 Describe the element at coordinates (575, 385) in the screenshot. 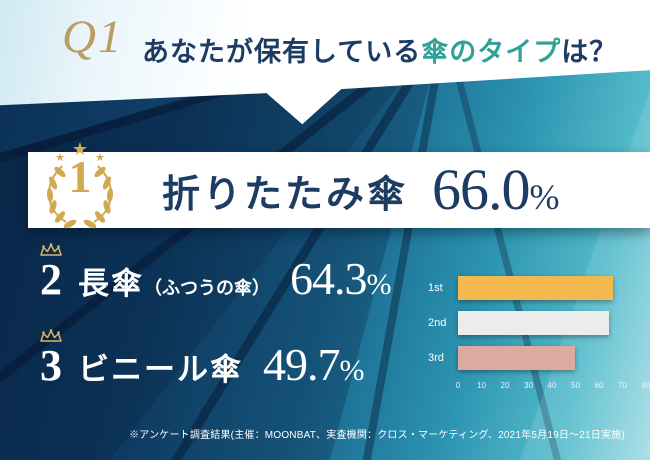

I see `chart-axis-tick-label: 50` at that location.